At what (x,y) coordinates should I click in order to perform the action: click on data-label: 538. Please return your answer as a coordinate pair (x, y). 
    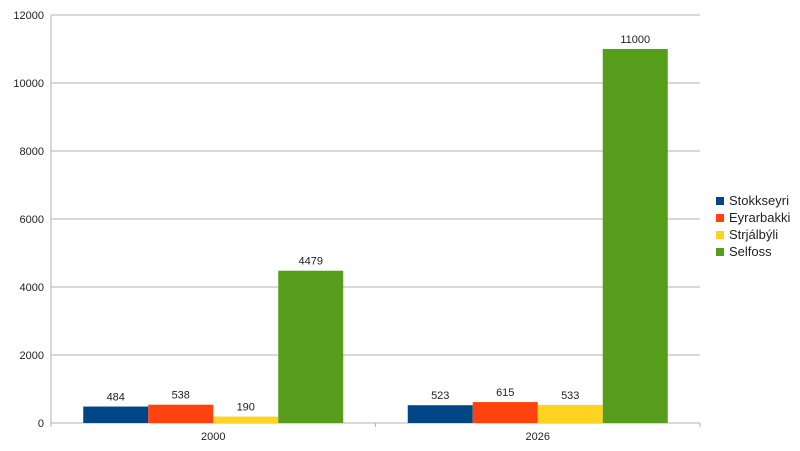
    Looking at the image, I should click on (181, 396).